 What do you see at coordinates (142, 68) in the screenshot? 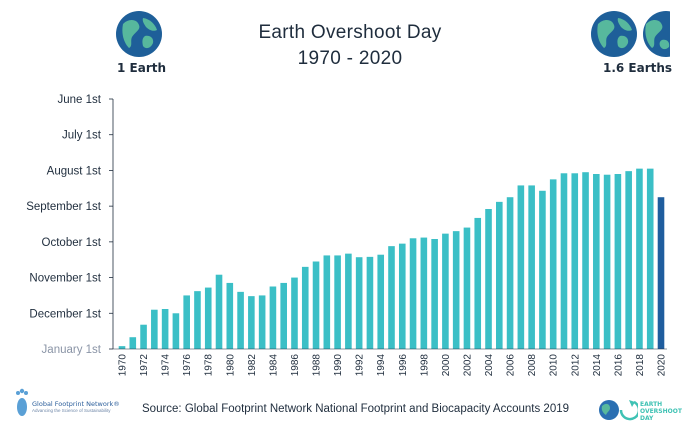
I see `one-earth-label: 1 Earth` at bounding box center [142, 68].